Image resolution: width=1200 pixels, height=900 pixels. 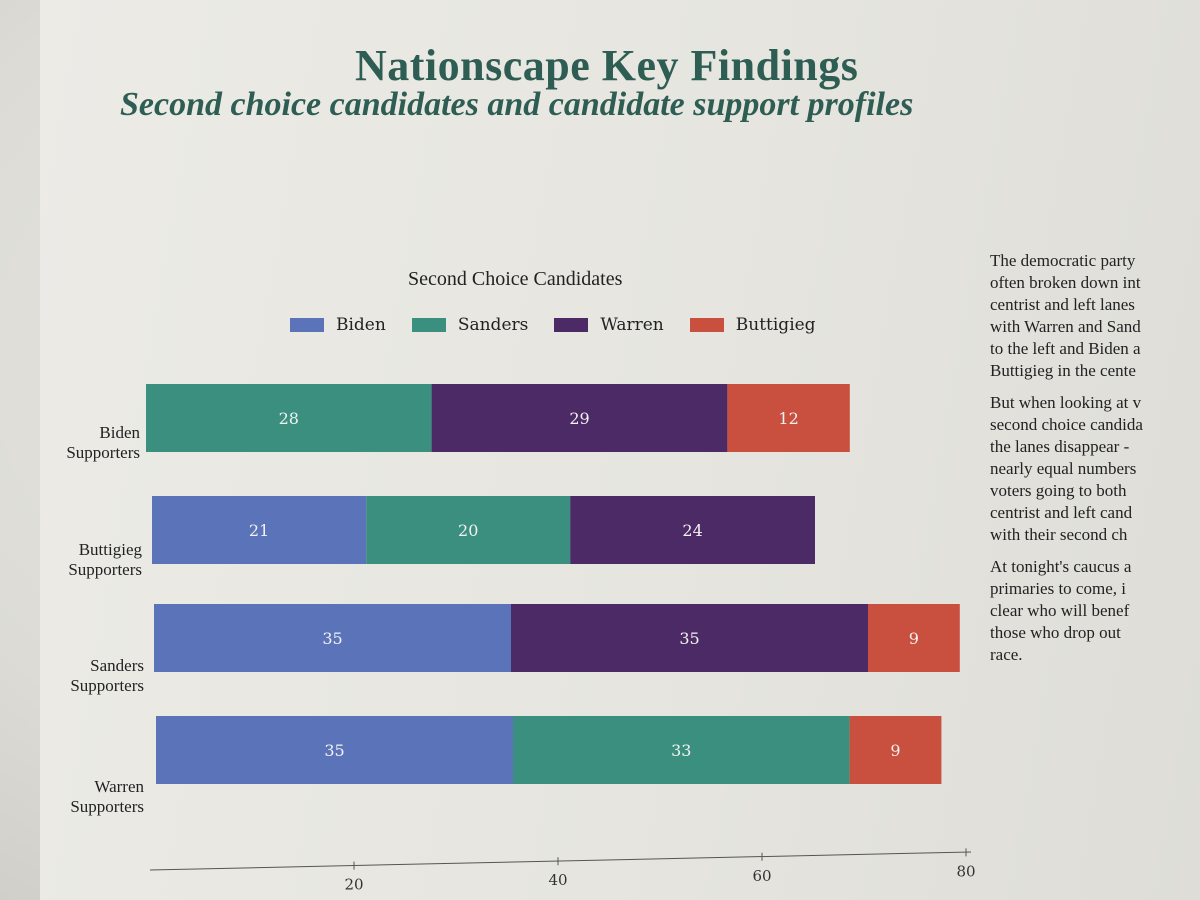 What do you see at coordinates (571, 325) in the screenshot?
I see `legend-swatch-warren` at bounding box center [571, 325].